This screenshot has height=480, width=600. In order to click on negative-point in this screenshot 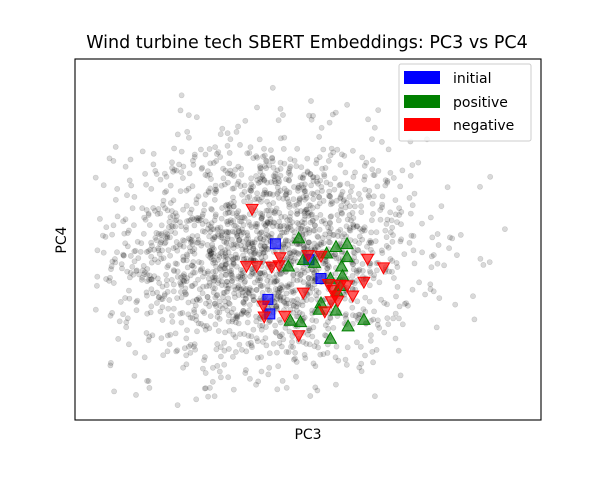, I will do `click(352, 296)`.